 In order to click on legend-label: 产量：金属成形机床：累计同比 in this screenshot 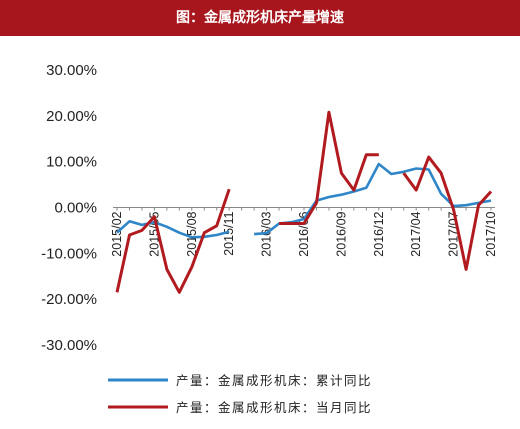, I will do `click(274, 380)`.